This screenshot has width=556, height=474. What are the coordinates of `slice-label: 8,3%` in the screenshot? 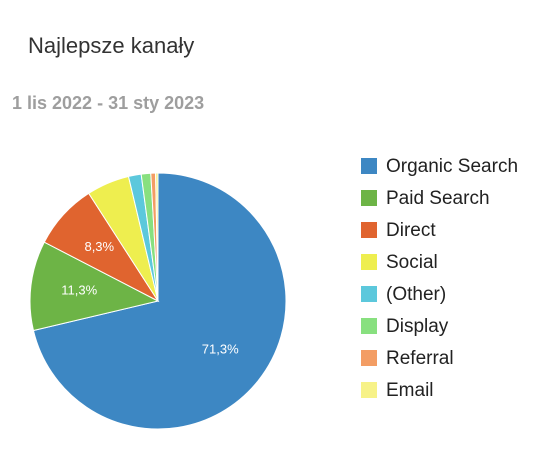 It's located at (99, 246).